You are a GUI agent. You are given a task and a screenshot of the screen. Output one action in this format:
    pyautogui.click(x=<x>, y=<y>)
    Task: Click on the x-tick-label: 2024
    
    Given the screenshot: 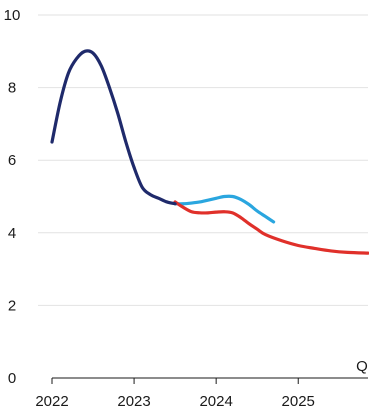 What is the action you would take?
    pyautogui.click(x=215, y=401)
    